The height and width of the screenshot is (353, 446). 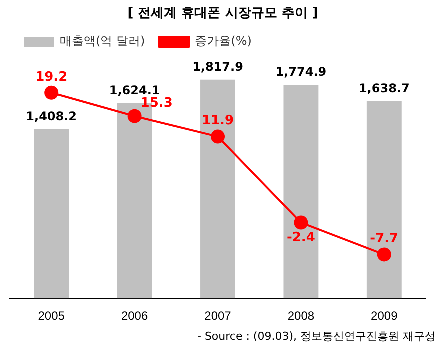 What do you see at coordinates (134, 90) in the screenshot?
I see `data-label: 1,624.1` at bounding box center [134, 90].